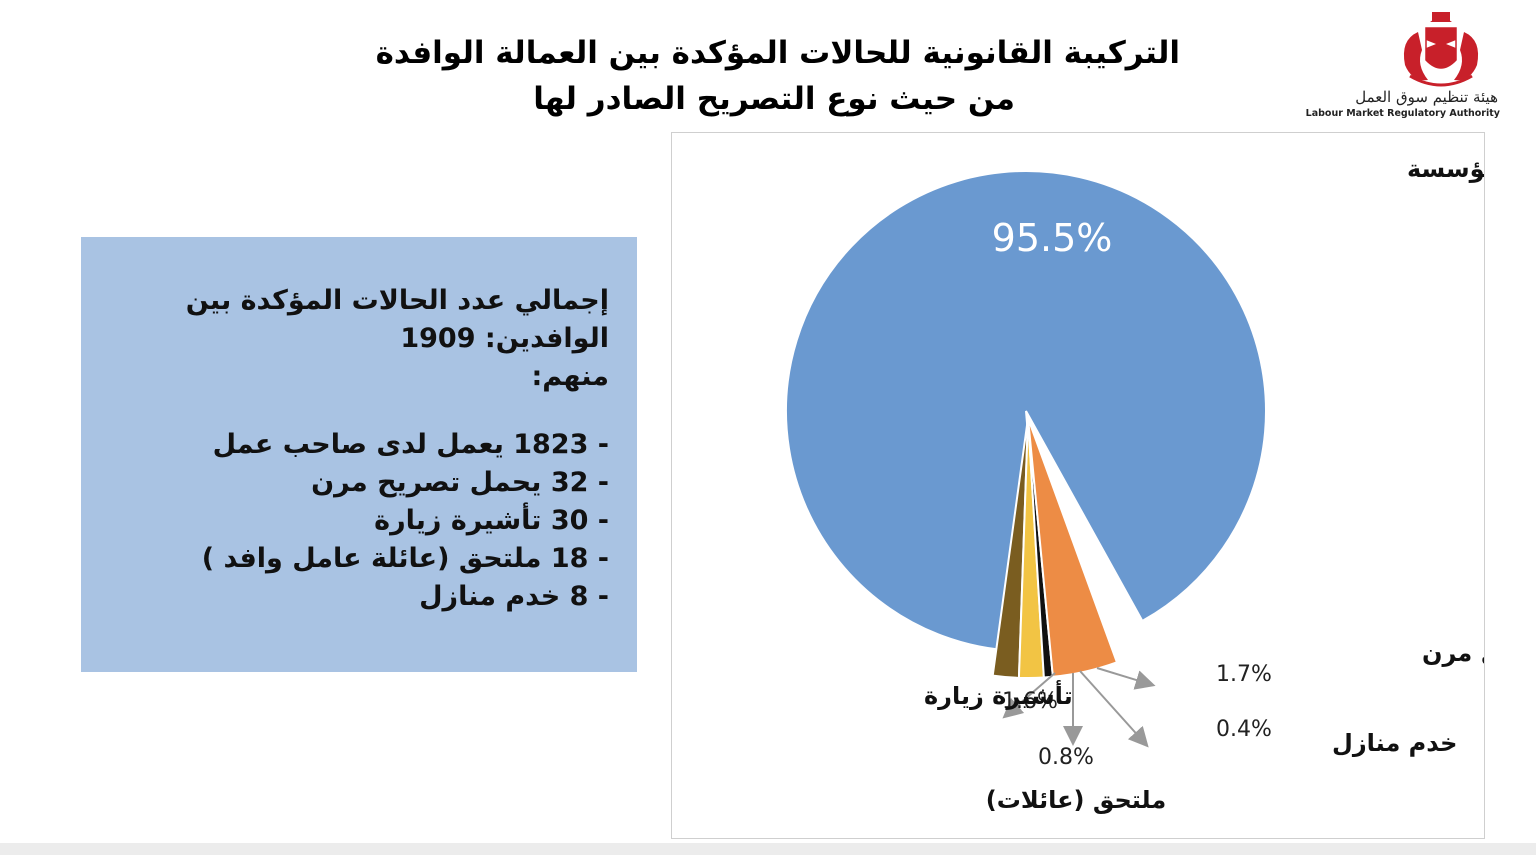  What do you see at coordinates (1073, 547) in the screenshot?
I see `pie-slice-flexi` at bounding box center [1073, 547].